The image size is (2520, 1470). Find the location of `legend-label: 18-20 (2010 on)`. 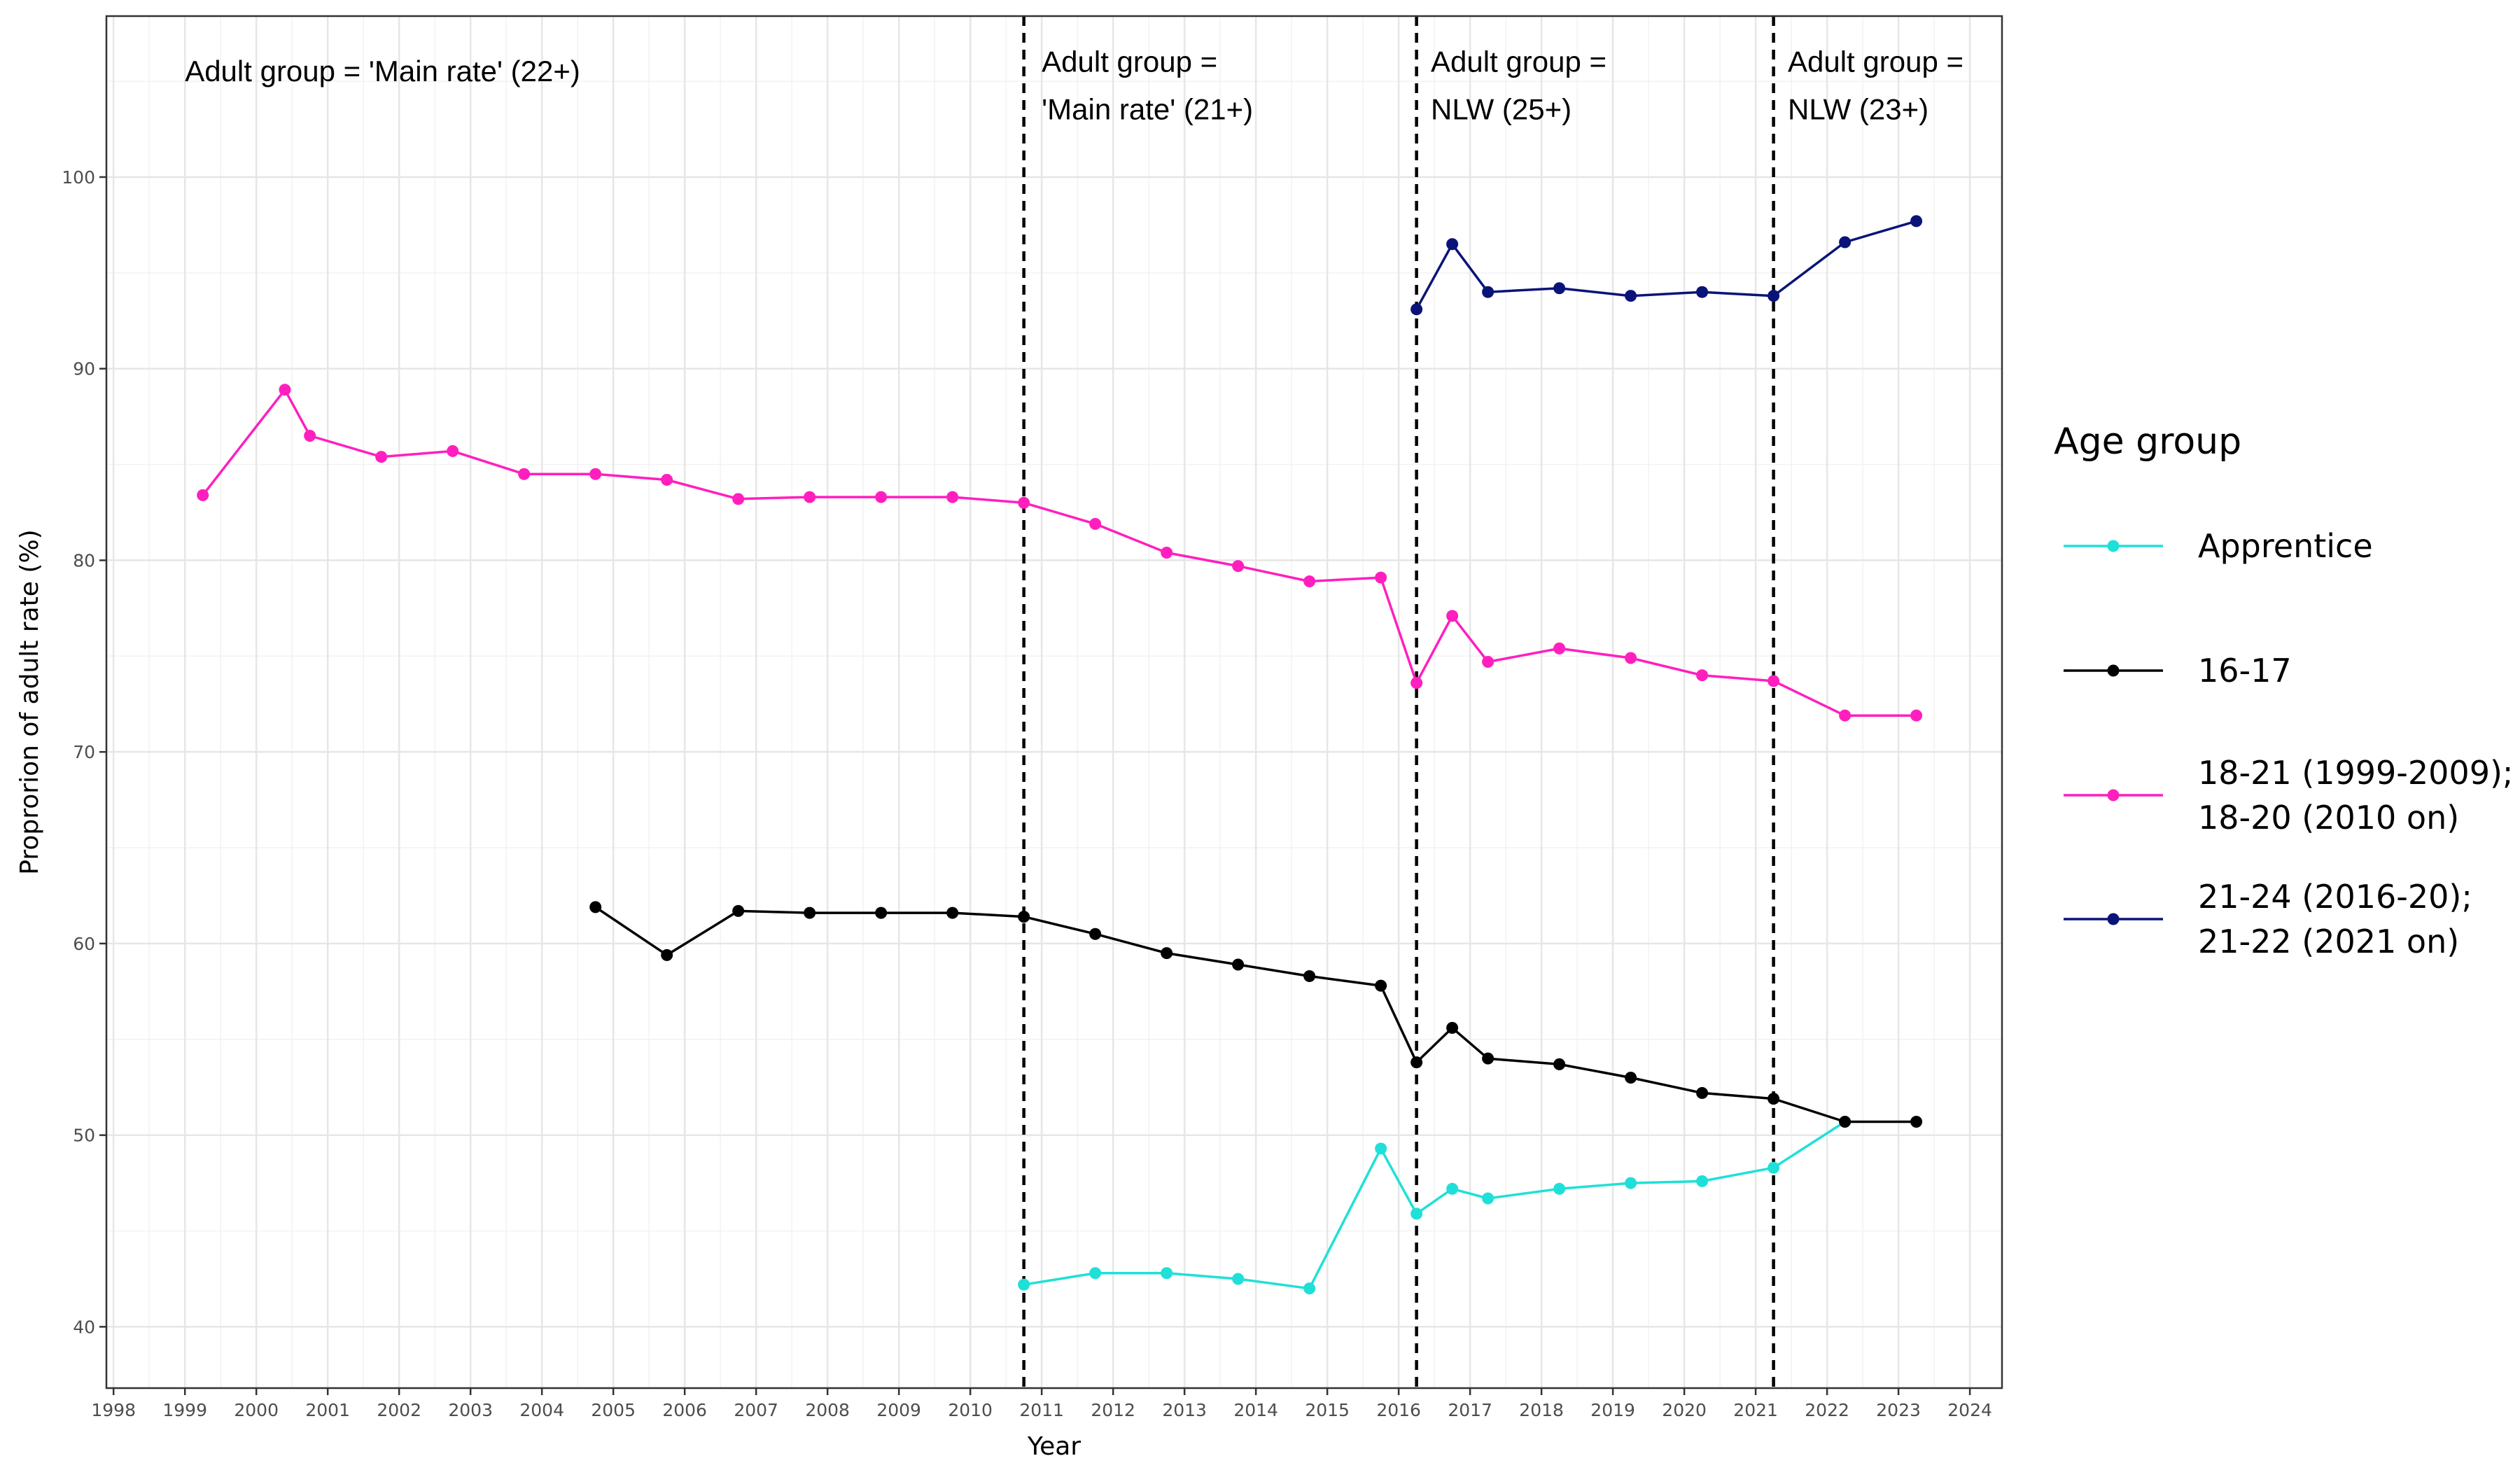

legend-label: 18-20 (2010 on) is located at coordinates (2328, 817).